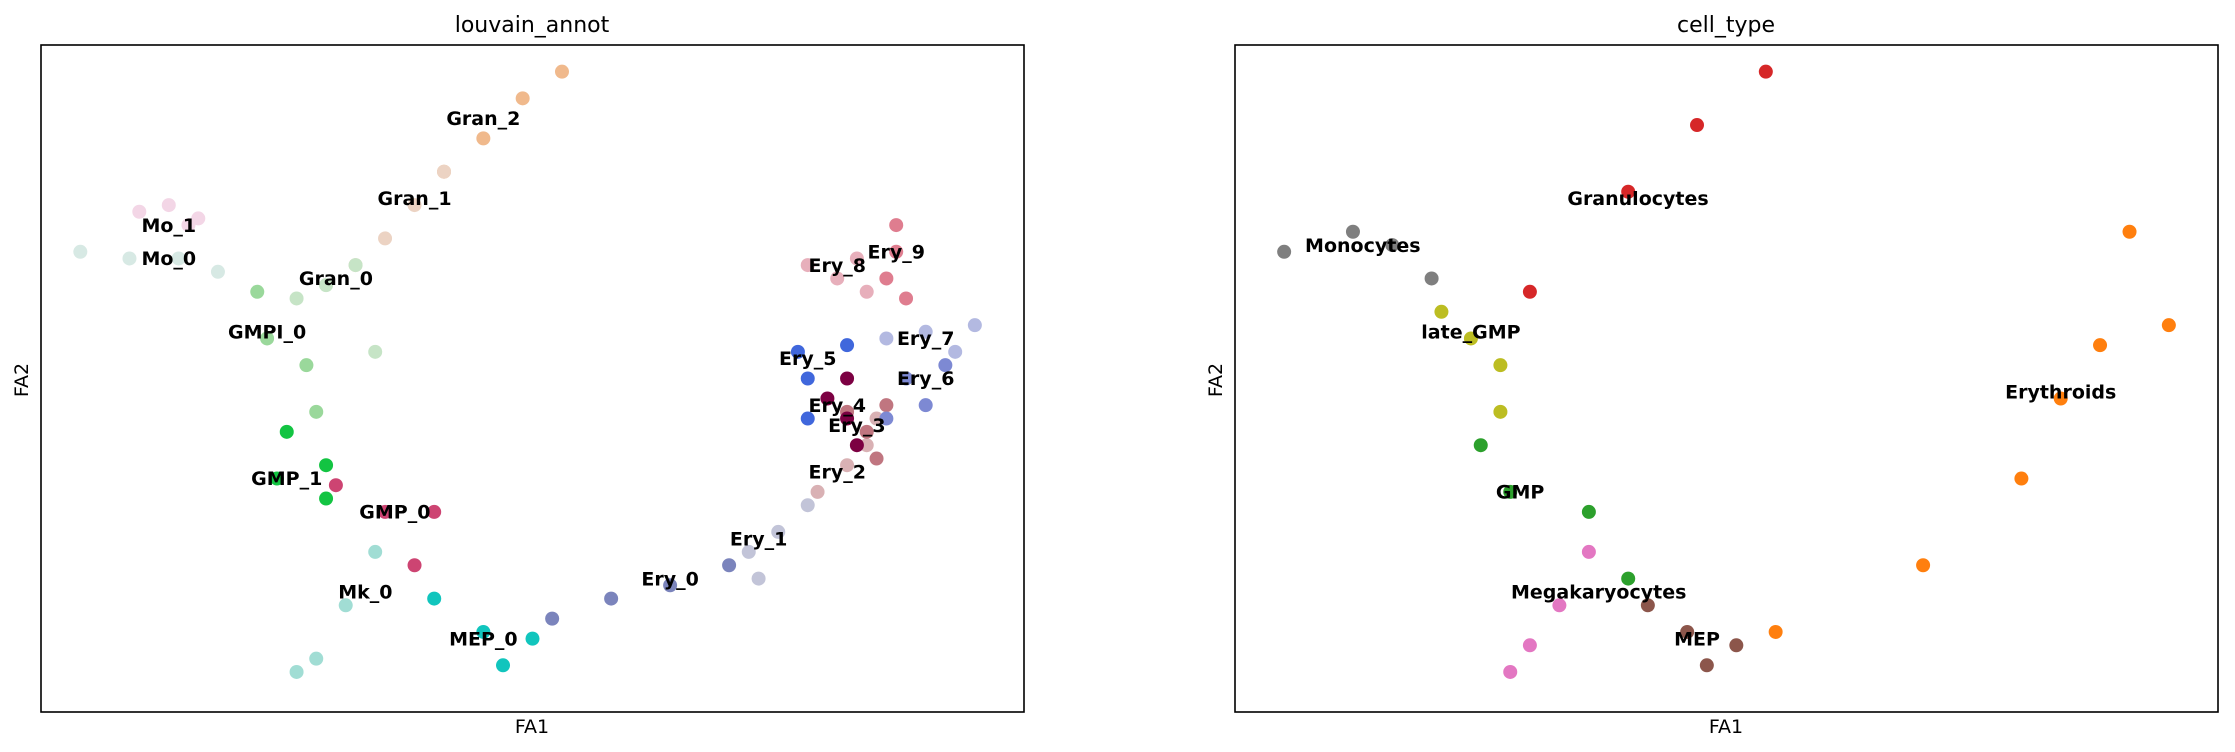 The width and height of the screenshot is (2235, 752). Describe the element at coordinates (836, 266) in the screenshot. I see `cluster-label: Ery_8` at that location.